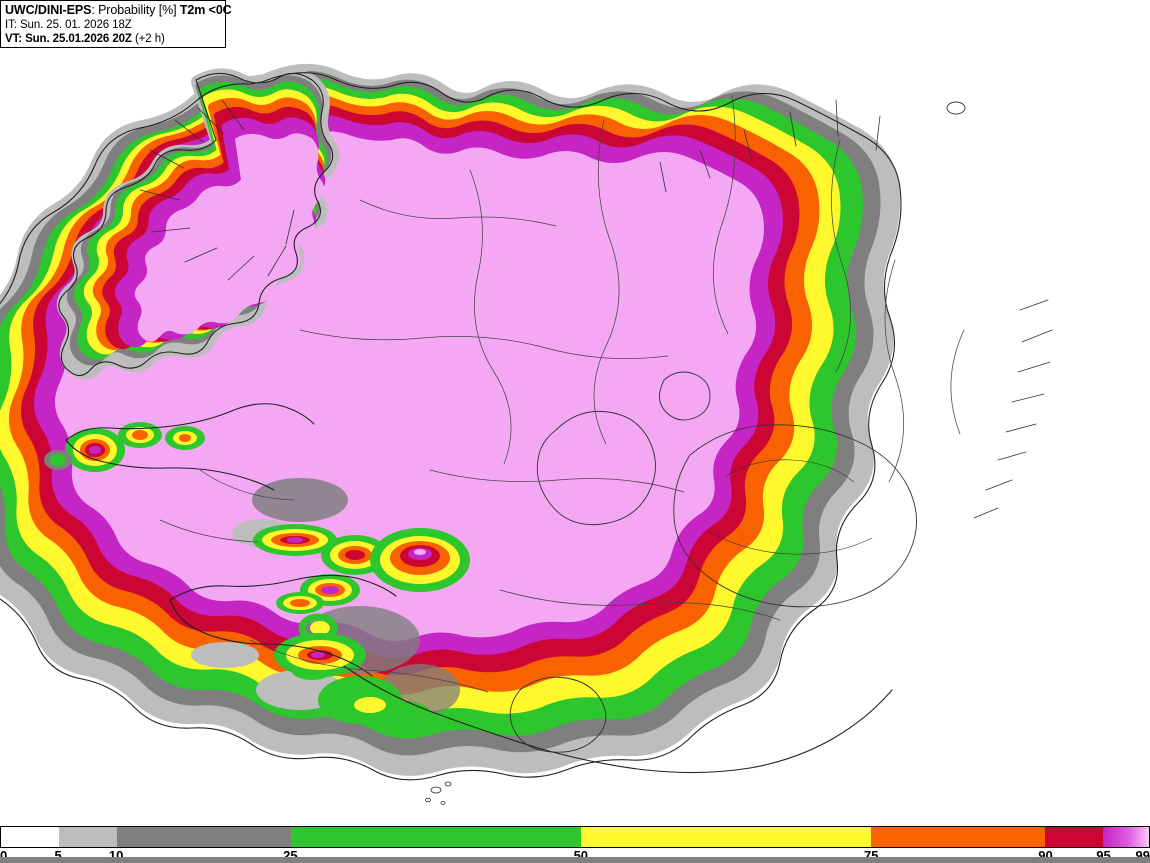  Describe the element at coordinates (205, 10) in the screenshot. I see `variable-label: T2m <0C` at that location.